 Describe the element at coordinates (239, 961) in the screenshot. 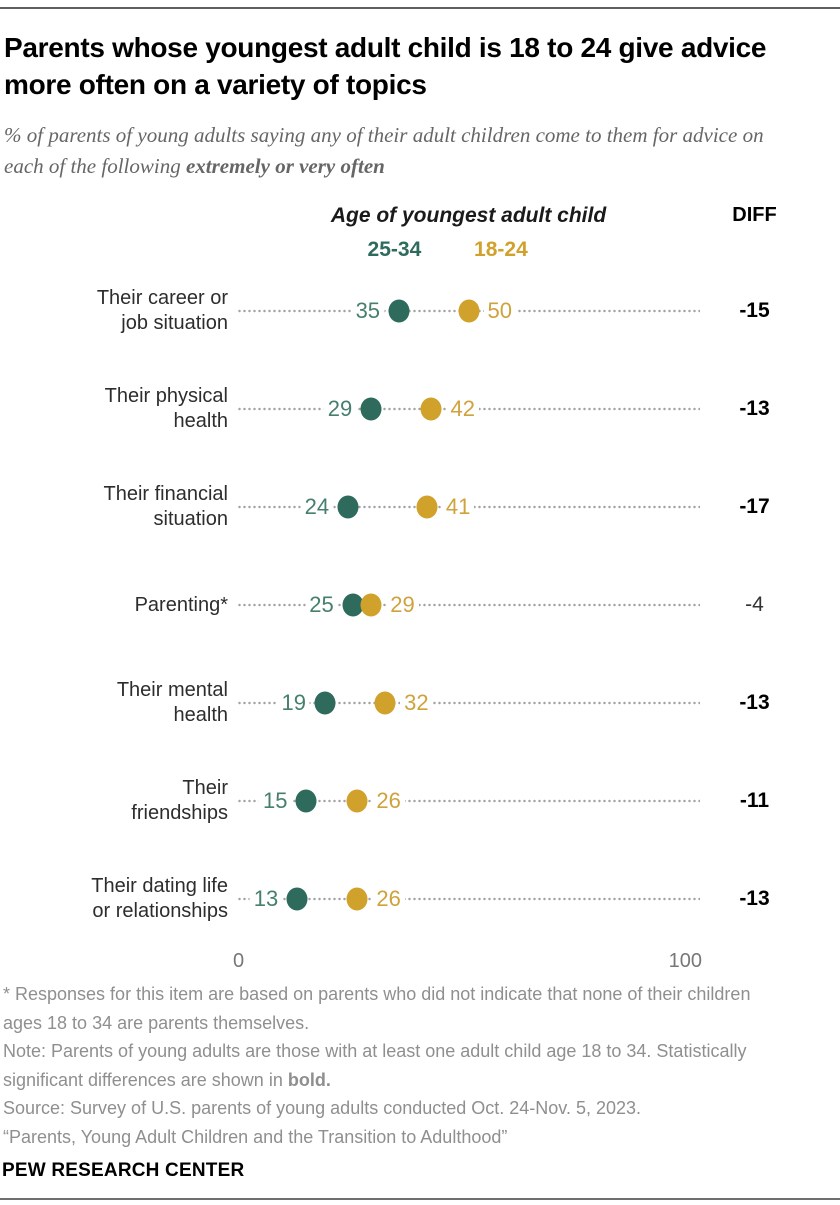

I see `x-axis-tick-min: 0` at that location.